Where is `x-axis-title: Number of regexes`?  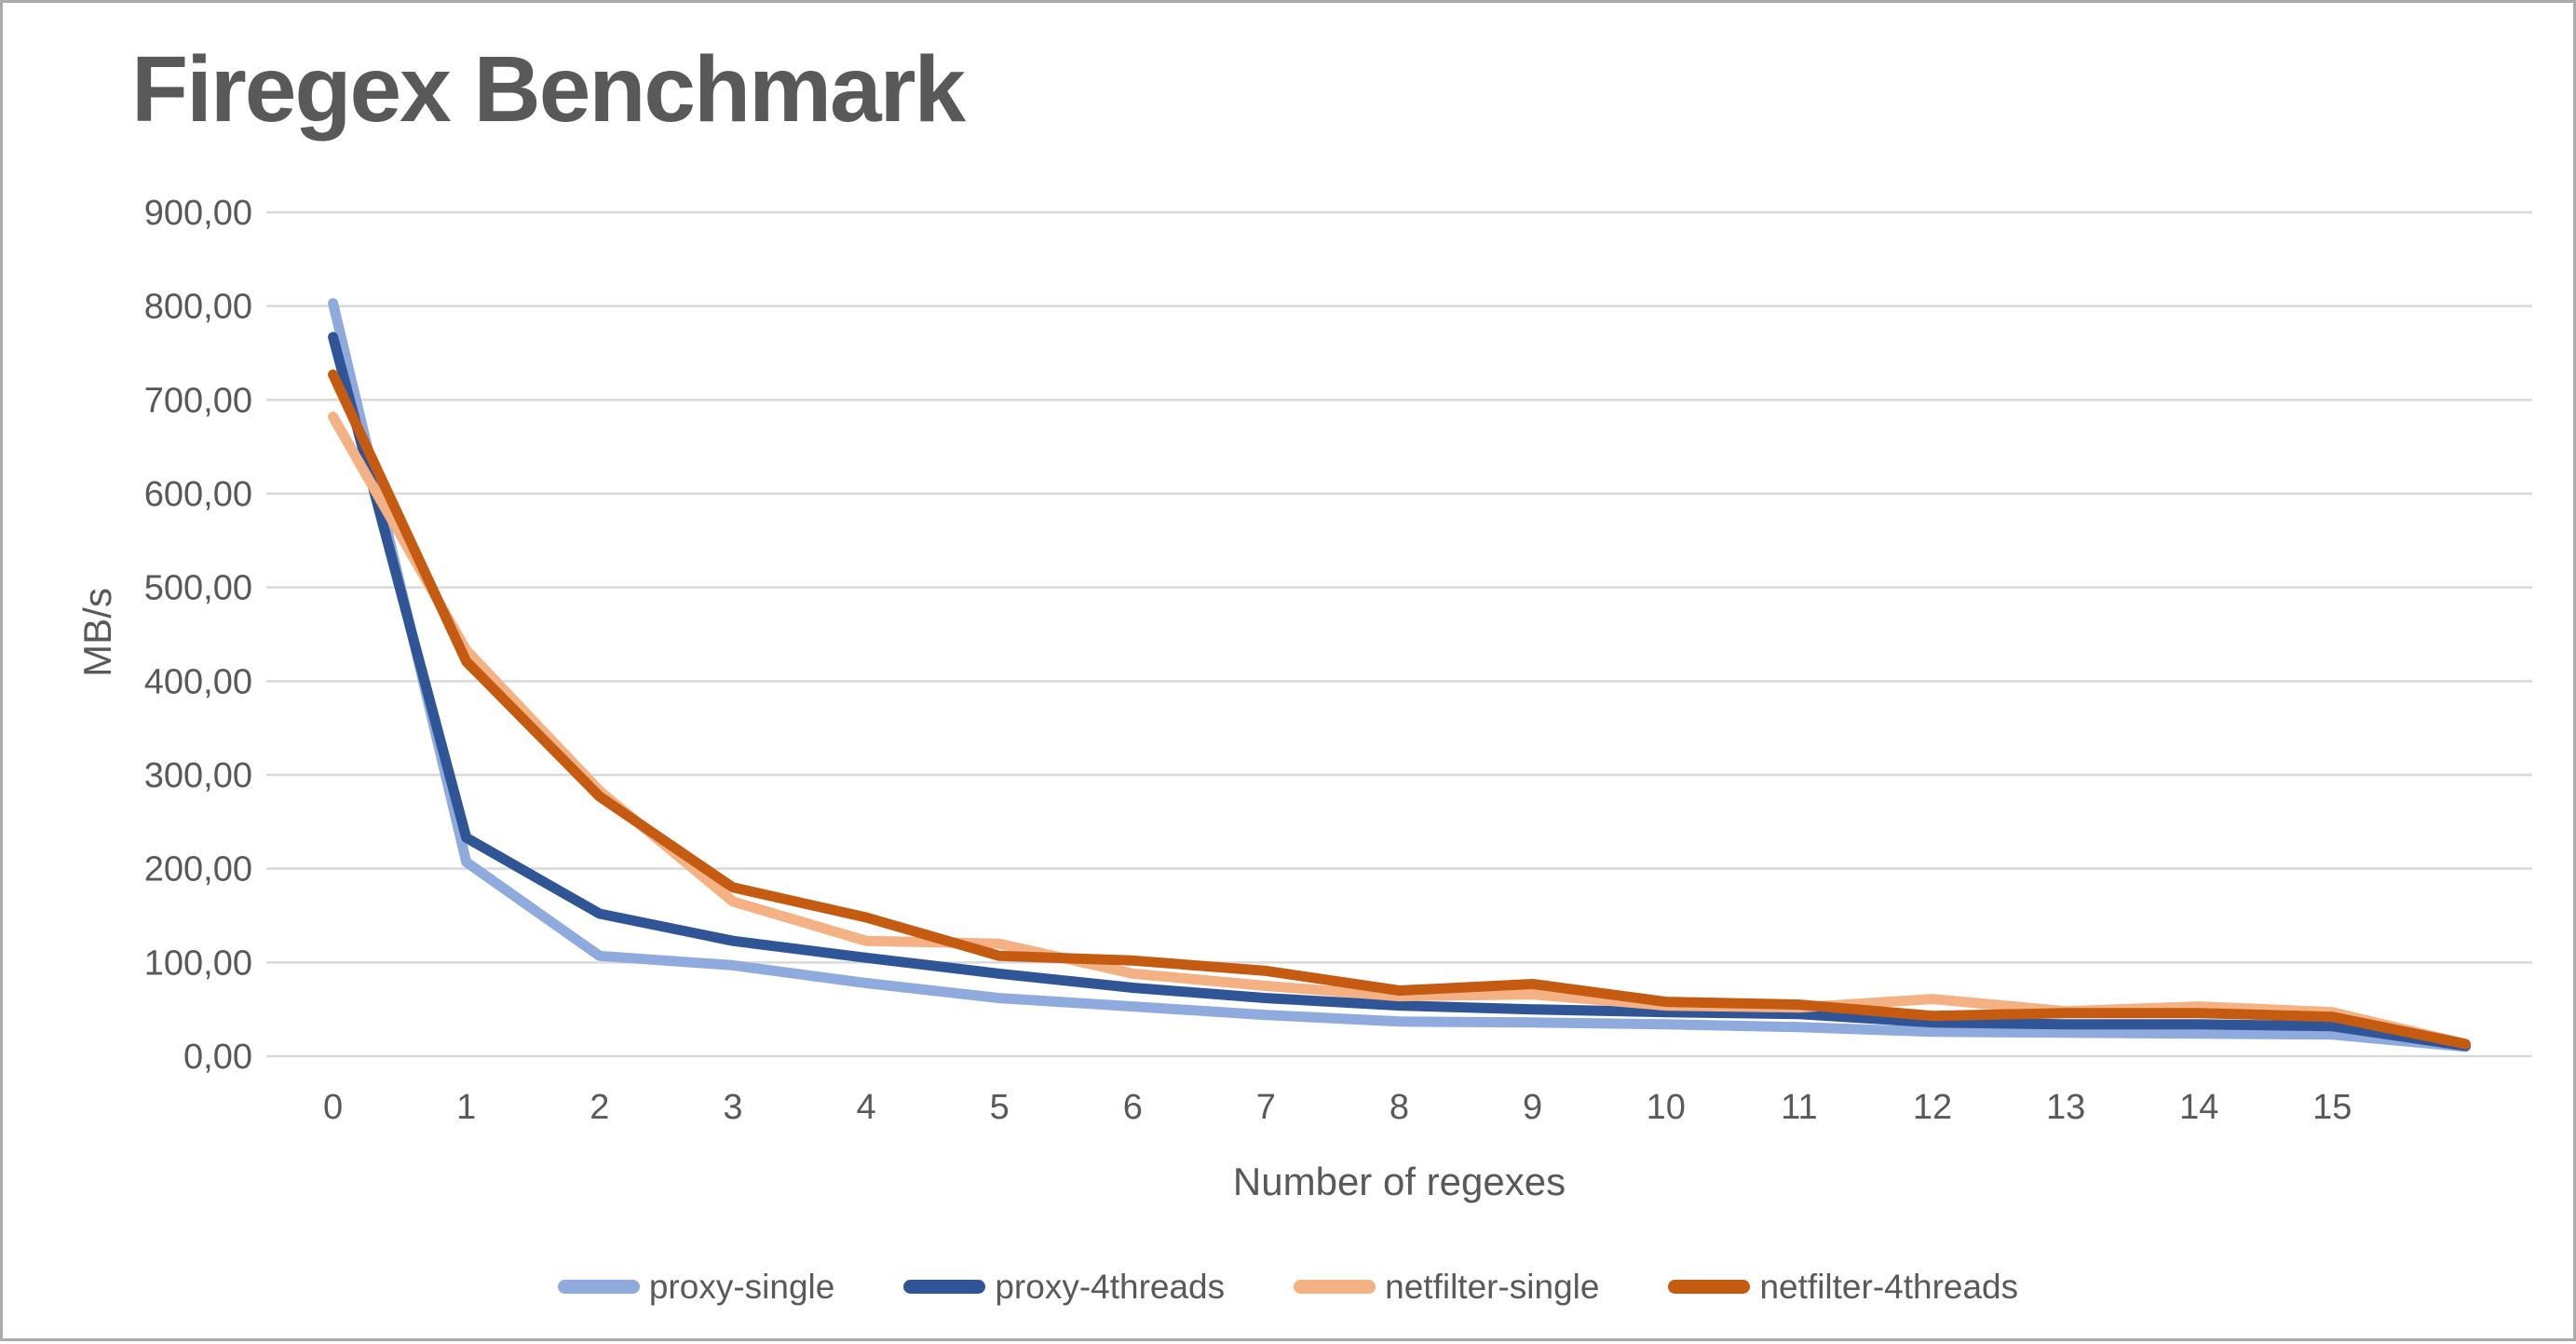
x-axis-title: Number of regexes is located at coordinates (1399, 1181).